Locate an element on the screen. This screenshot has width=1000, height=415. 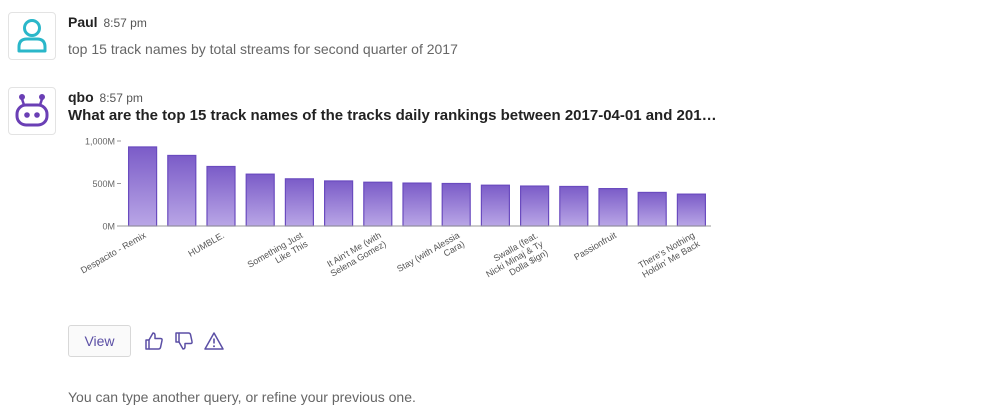
y-tick-label: 1,000M is located at coordinates (100, 142).